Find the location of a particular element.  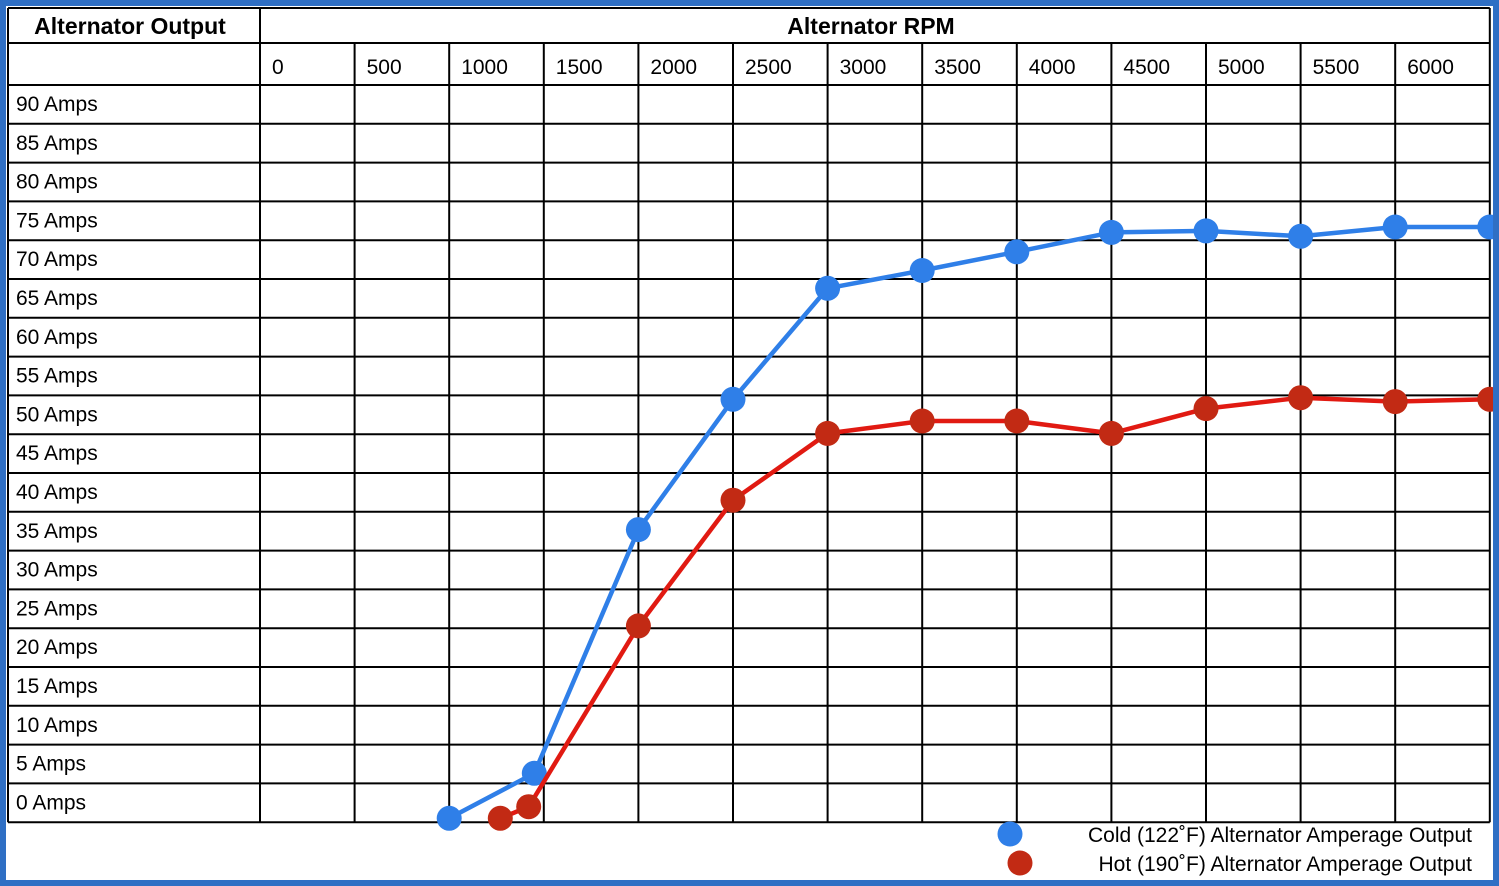

y-tick-label: 10 Amps is located at coordinates (57, 725).